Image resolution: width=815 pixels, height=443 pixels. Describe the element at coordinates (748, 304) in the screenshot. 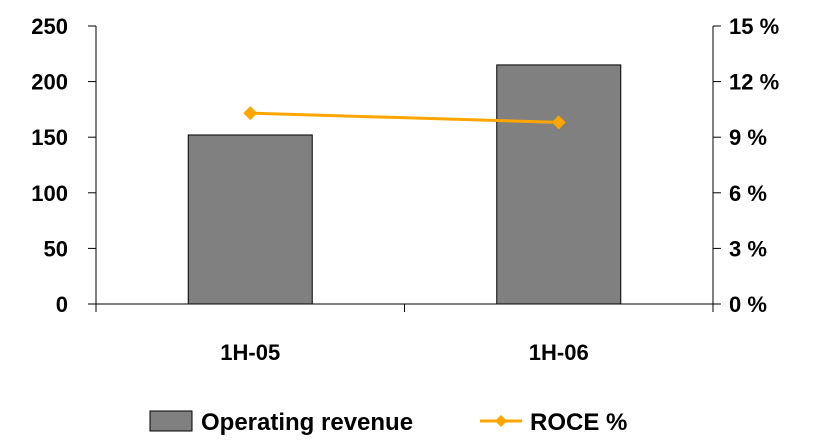

I see `right-tick-label: 0 %` at that location.